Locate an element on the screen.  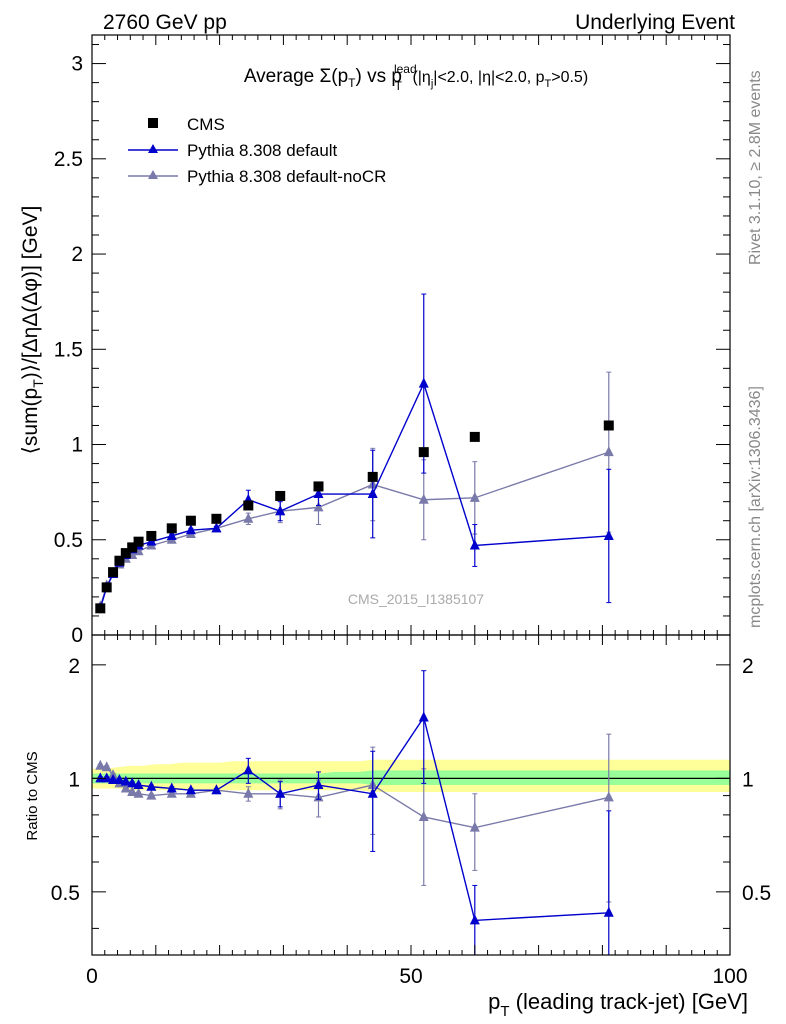
header-right: Underlying Event is located at coordinates (655, 22).